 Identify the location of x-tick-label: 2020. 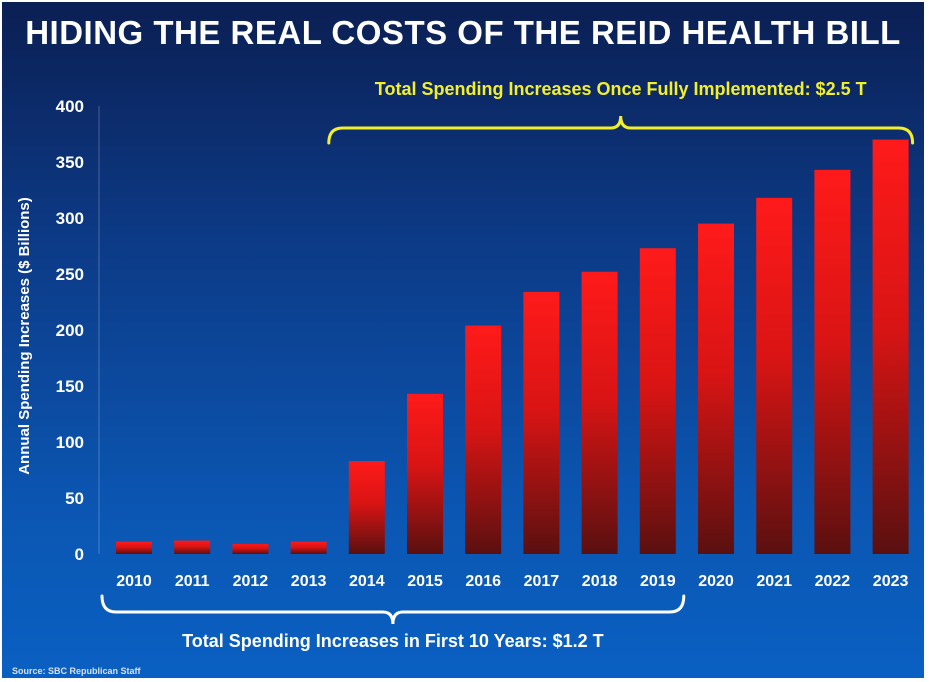
(716, 581).